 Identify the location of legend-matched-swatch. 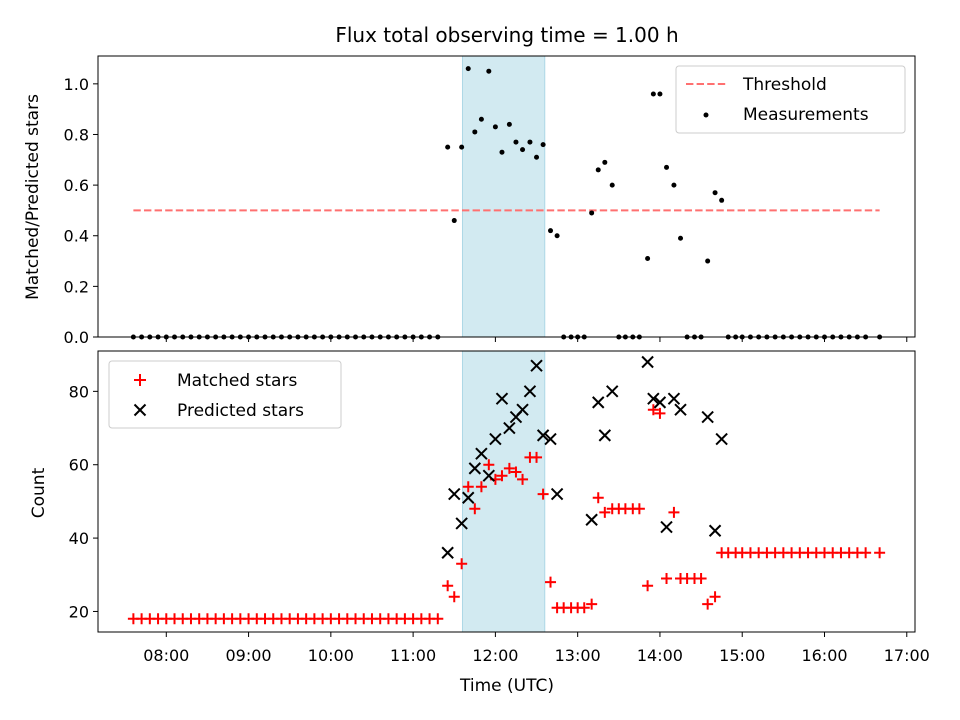
(140, 380).